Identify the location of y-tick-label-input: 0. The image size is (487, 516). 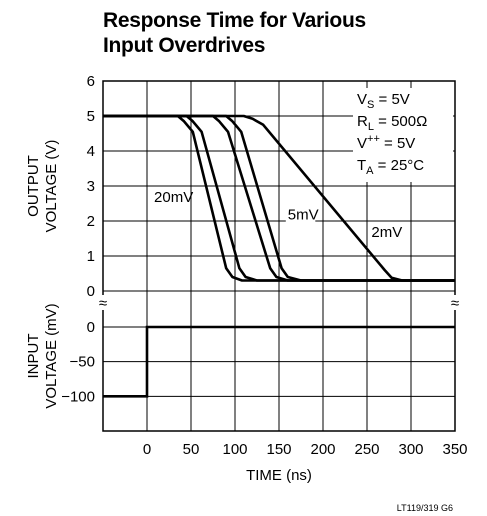
(91, 327).